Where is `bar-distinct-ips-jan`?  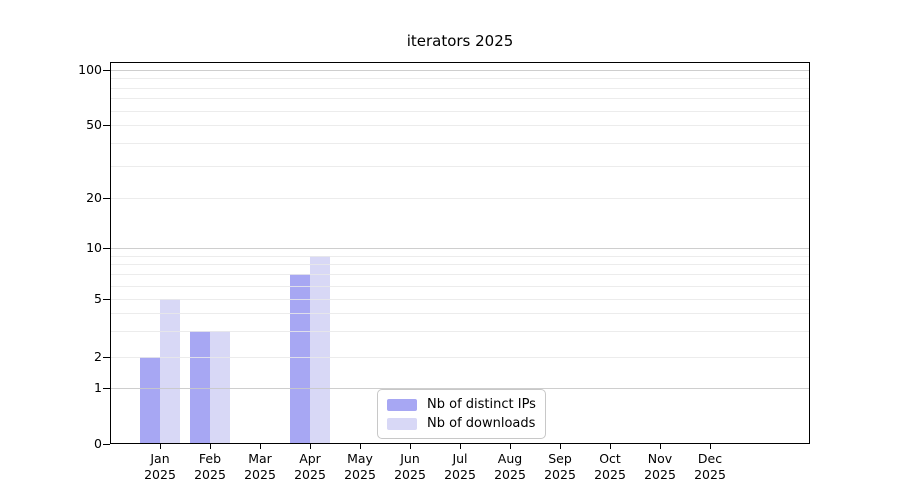
bar-distinct-ips-jan is located at coordinates (150, 400).